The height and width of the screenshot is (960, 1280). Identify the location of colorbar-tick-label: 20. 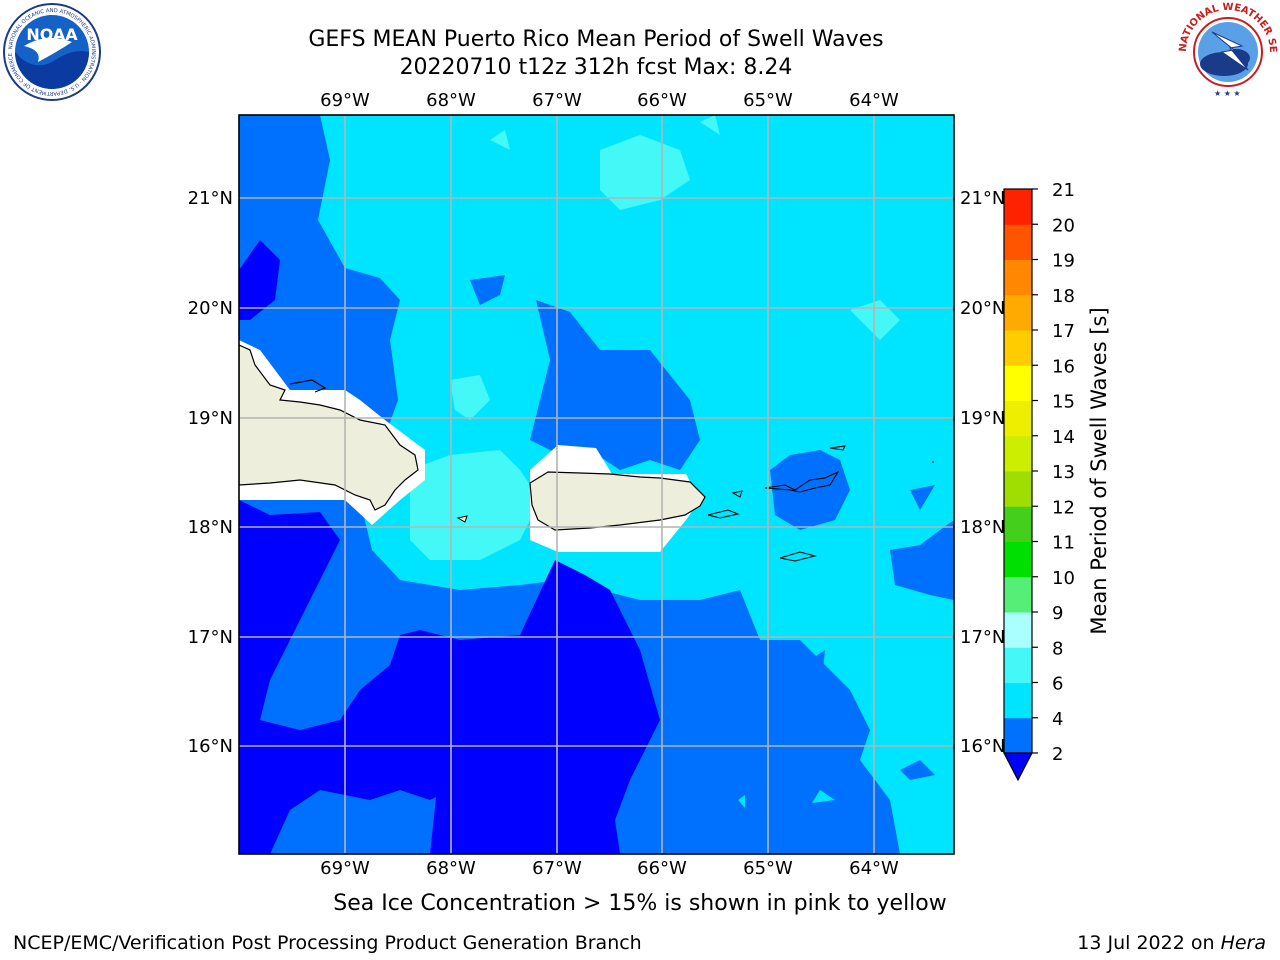
(1063, 225).